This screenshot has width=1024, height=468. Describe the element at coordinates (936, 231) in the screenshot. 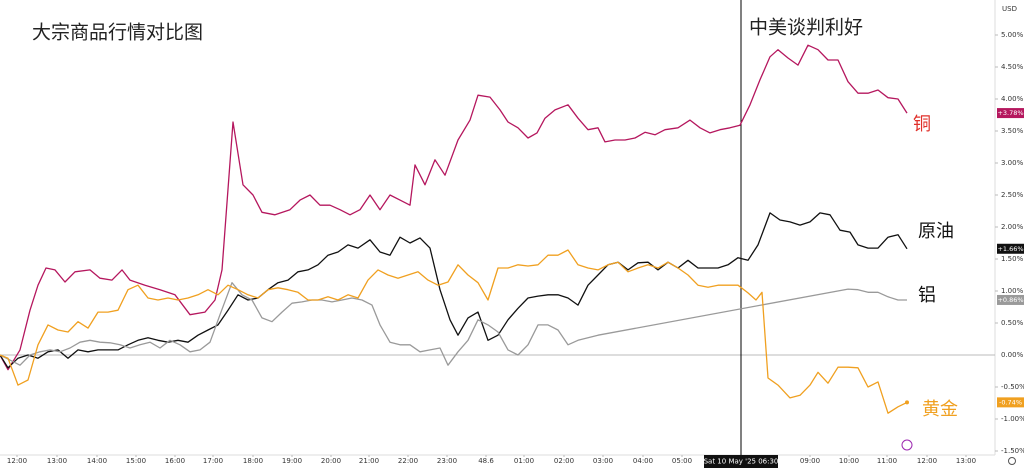

I see `legend-label: 原油` at that location.